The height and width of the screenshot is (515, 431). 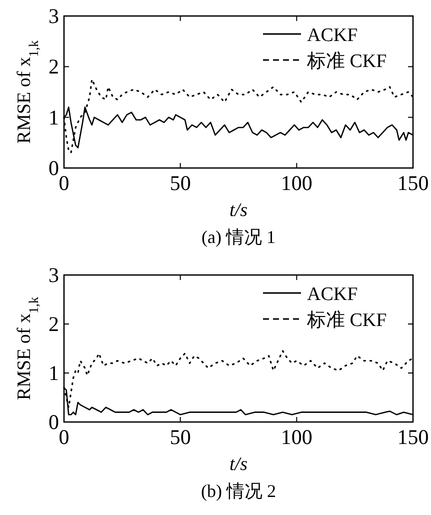 I want to click on text: (b) 情况 2, so click(x=238, y=491).